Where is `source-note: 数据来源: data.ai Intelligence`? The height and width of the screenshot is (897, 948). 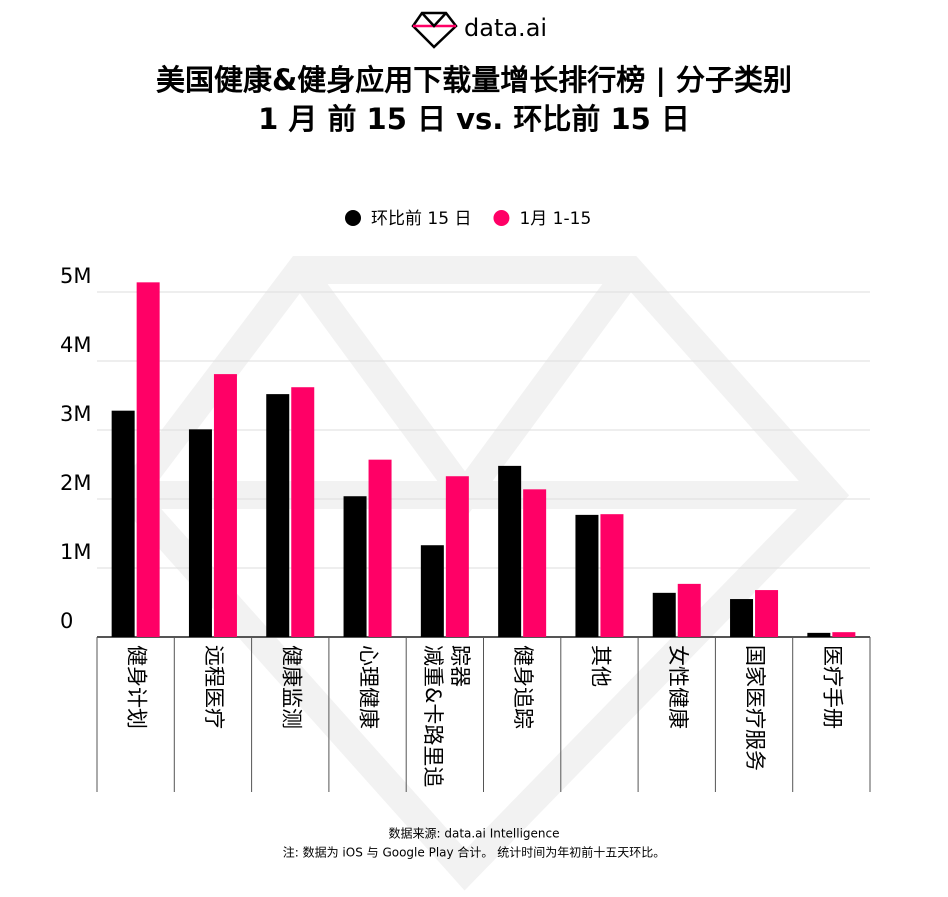
source-note: 数据来源: data.ai Intelligence is located at coordinates (473, 833).